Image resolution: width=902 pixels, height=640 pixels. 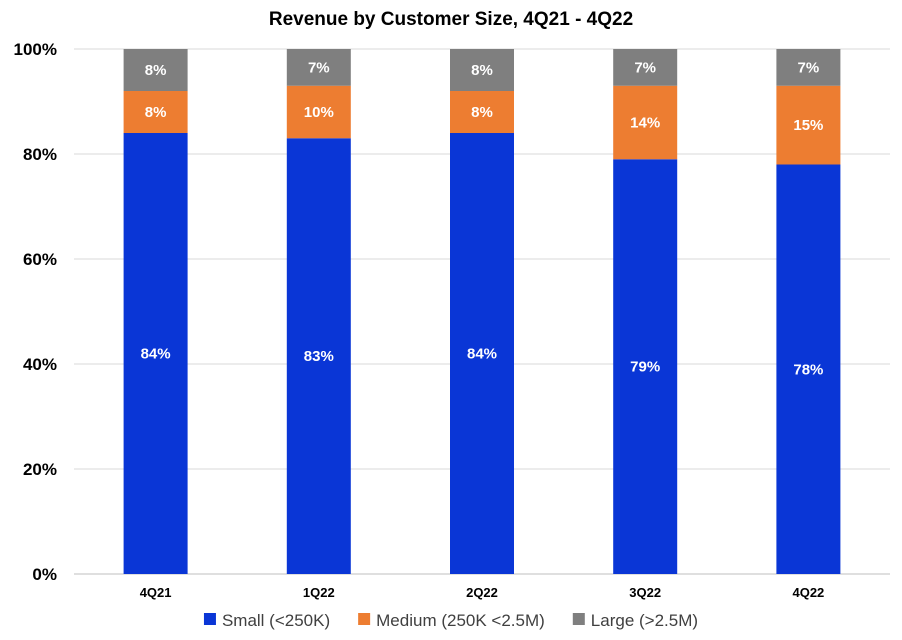 What do you see at coordinates (40, 364) in the screenshot?
I see `y-tick-label: 40%` at bounding box center [40, 364].